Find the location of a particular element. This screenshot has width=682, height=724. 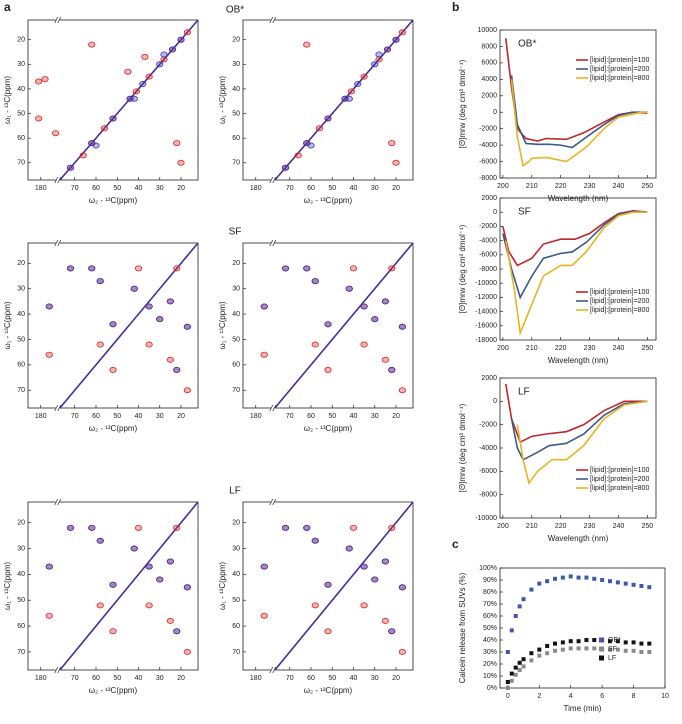

x-tick-label: 70 is located at coordinates (75, 678).